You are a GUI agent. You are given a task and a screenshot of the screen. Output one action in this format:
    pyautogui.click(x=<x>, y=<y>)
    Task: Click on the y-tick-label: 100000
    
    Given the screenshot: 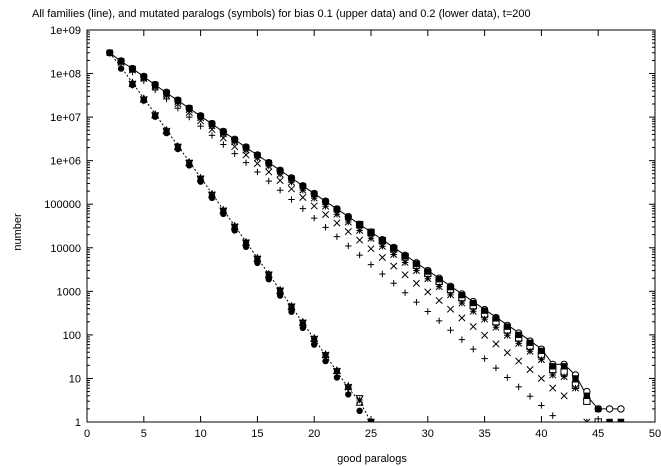 What is the action you would take?
    pyautogui.click(x=62, y=205)
    